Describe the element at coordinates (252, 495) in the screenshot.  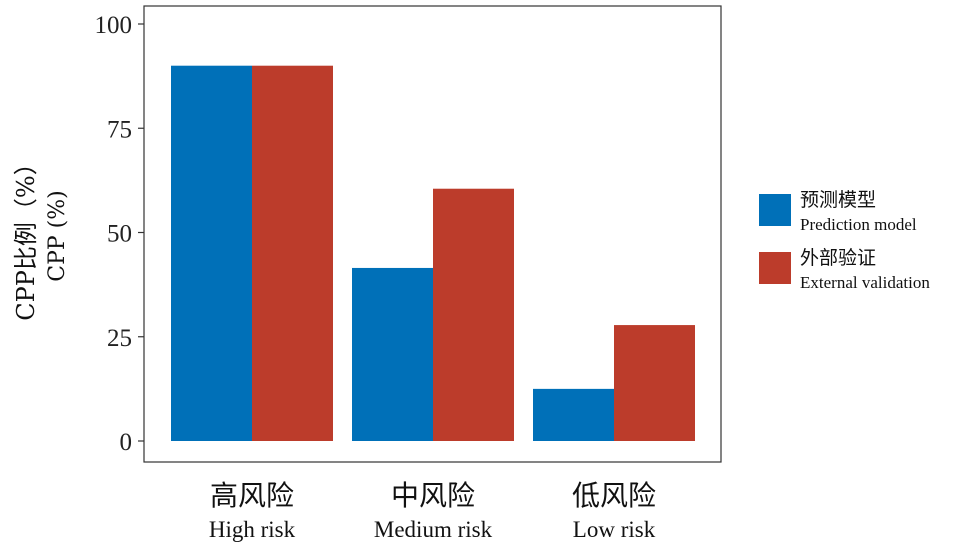
I see `x-tick-label-zh: 高风险` at that location.